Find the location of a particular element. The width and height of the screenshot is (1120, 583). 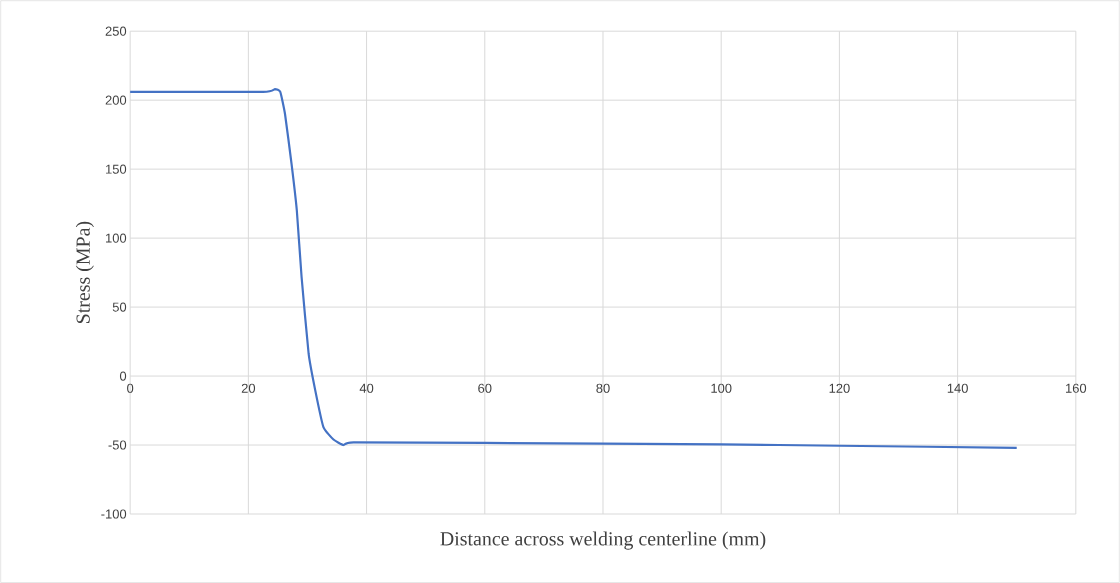

y-tick-label: 100 is located at coordinates (116, 238).